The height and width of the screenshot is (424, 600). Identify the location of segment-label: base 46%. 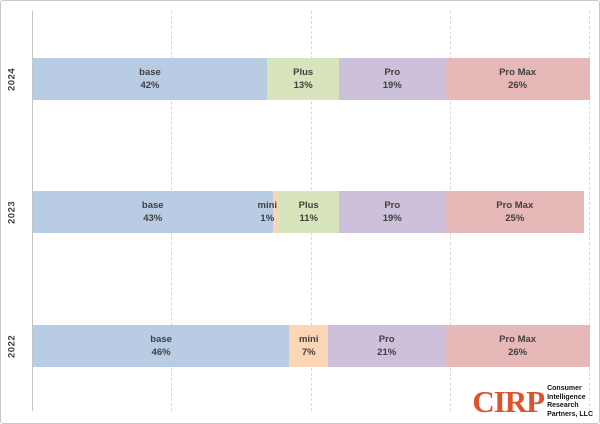
(161, 346).